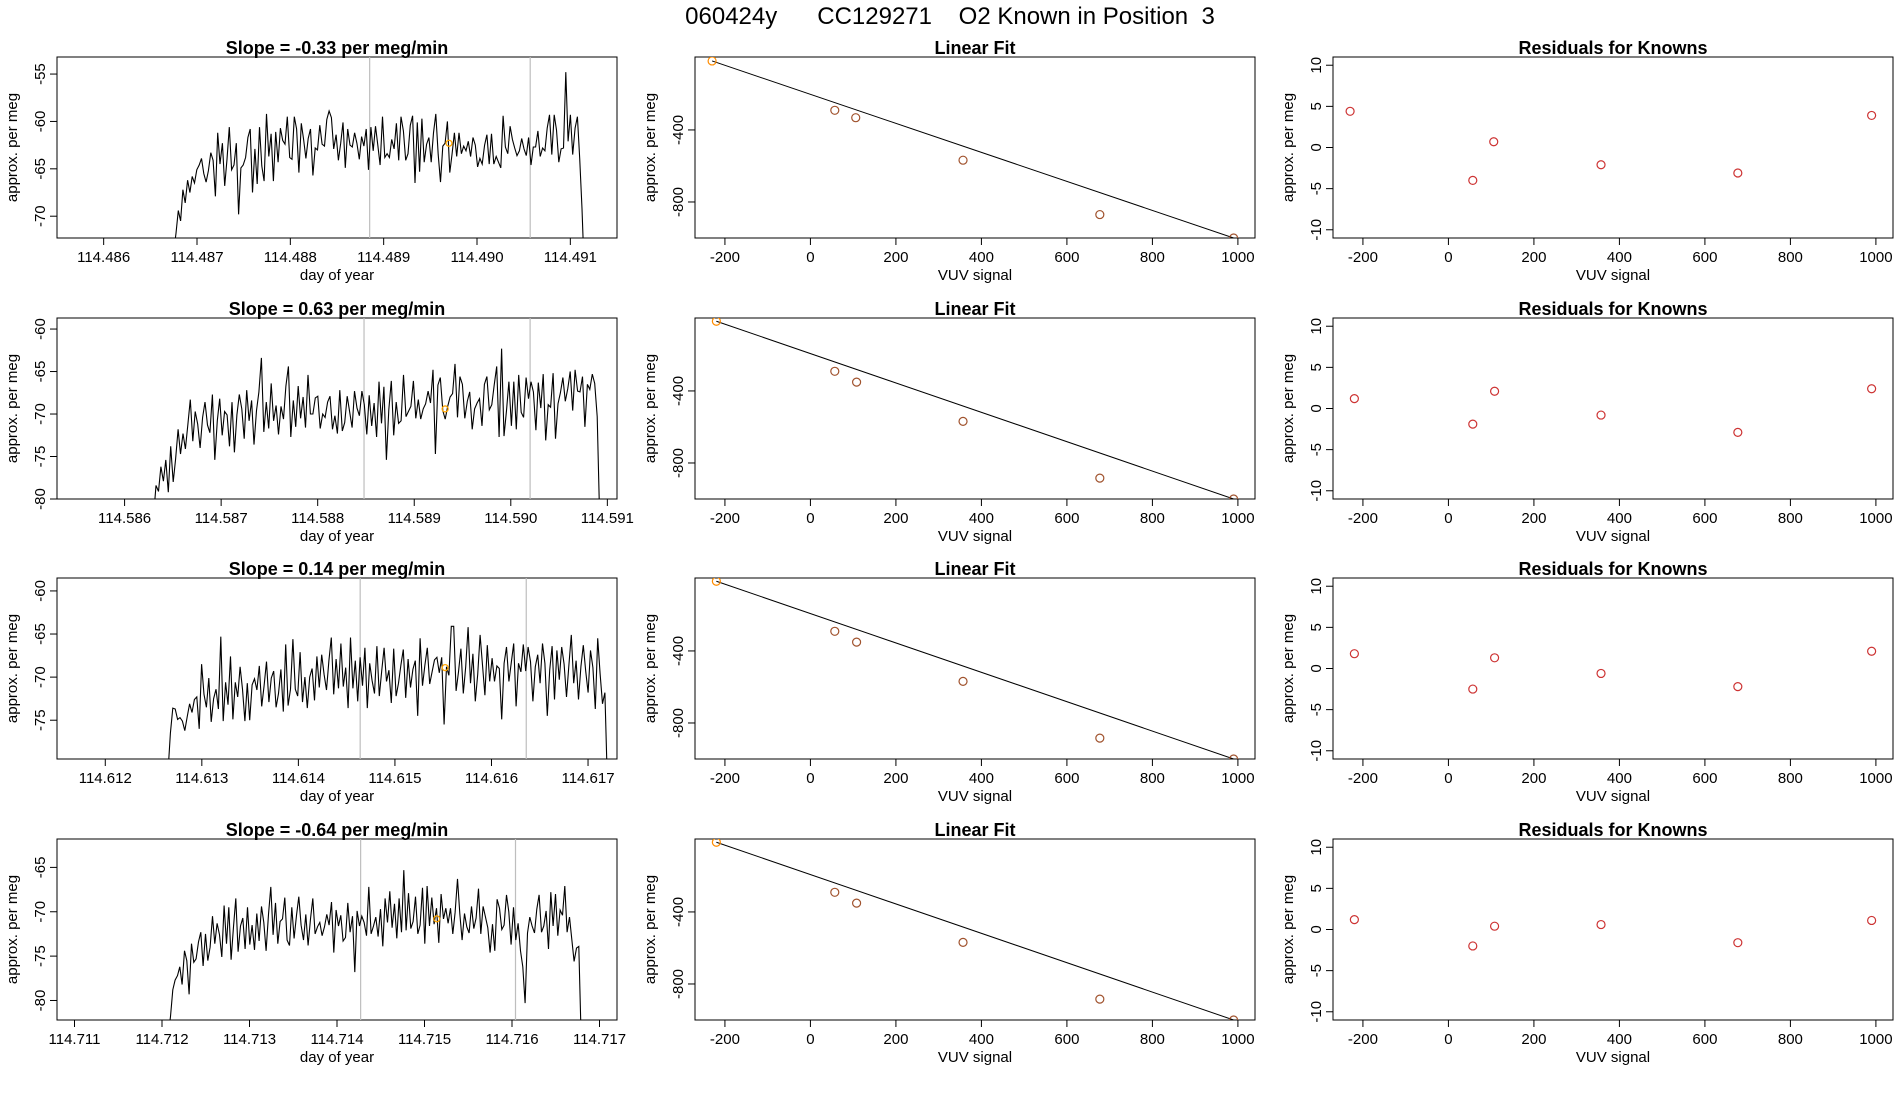  I want to click on x-tick-label: 114.590, so click(510, 518).